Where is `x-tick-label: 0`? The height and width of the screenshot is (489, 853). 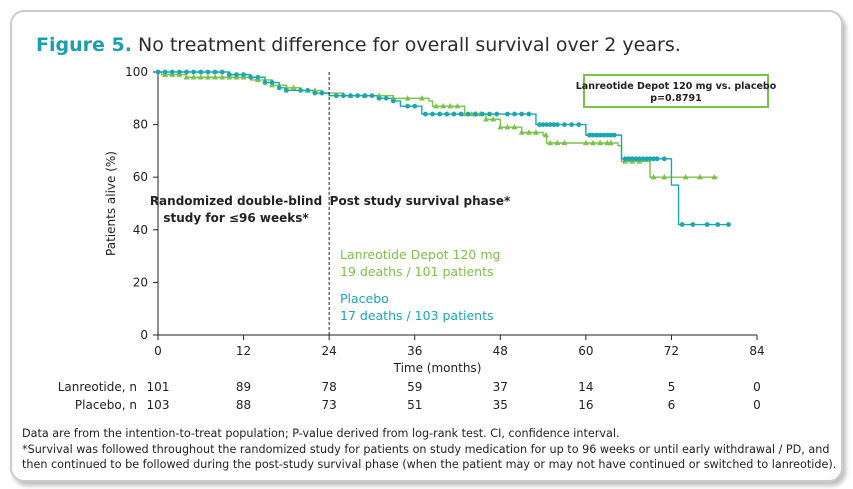 x-tick-label: 0 is located at coordinates (158, 351).